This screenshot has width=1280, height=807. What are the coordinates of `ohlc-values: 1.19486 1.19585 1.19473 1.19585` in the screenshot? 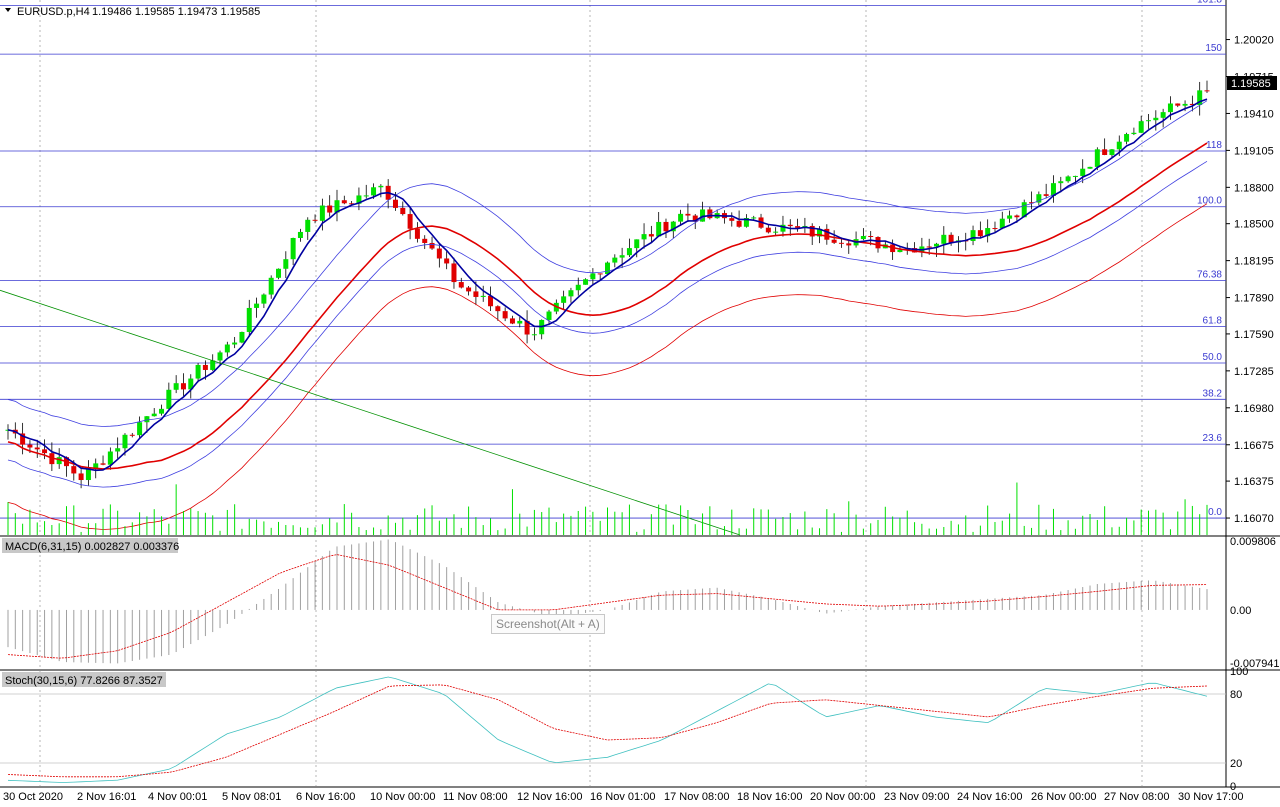 It's located at (176, 12).